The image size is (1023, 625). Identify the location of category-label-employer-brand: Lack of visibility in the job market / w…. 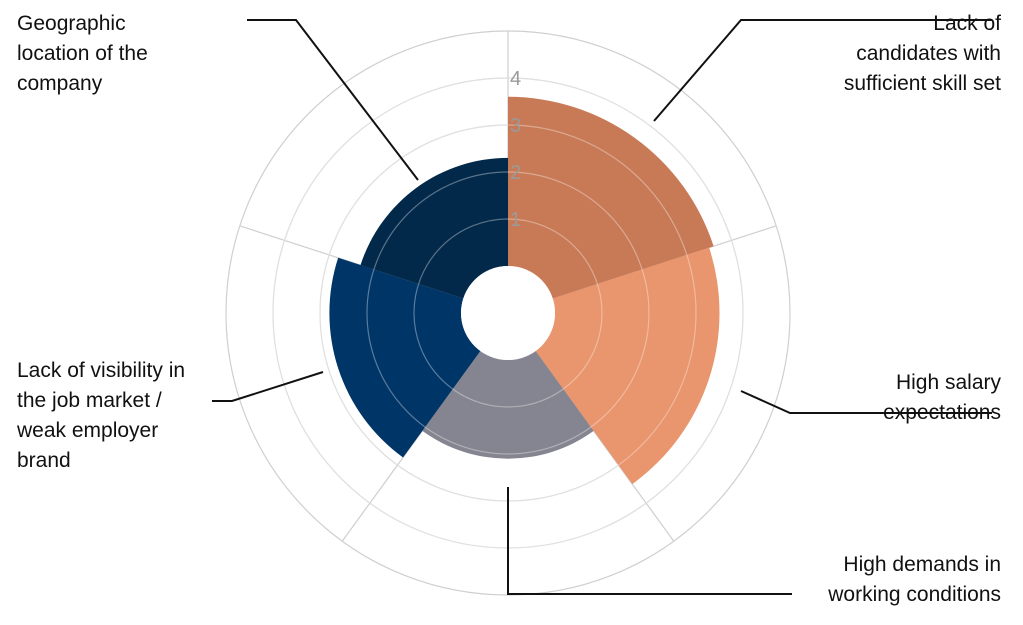
(101, 416).